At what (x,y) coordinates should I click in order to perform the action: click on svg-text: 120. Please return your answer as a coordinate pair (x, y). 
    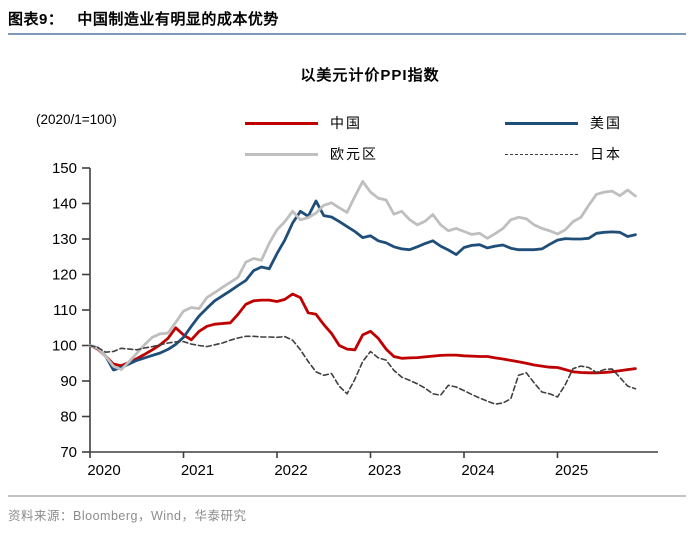
    Looking at the image, I should click on (64, 275).